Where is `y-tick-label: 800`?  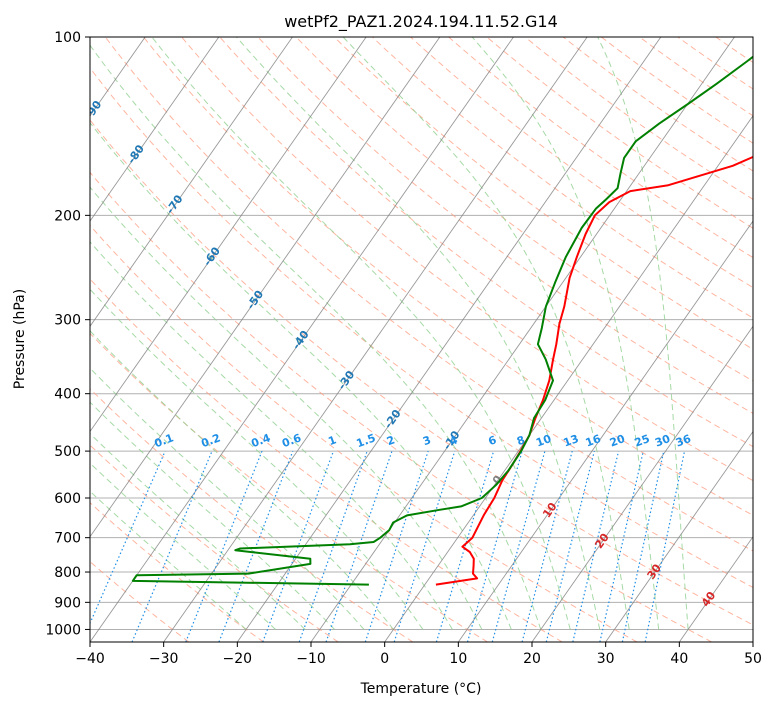 y-tick-label: 800 is located at coordinates (67, 573).